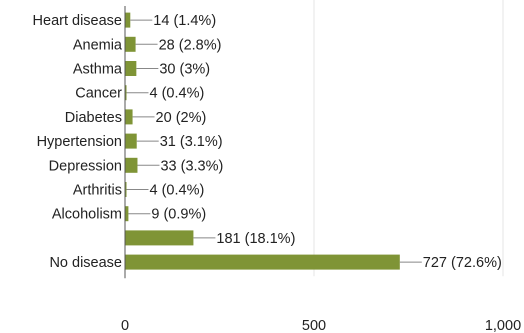 The width and height of the screenshot is (524, 333). What do you see at coordinates (191, 166) in the screenshot?
I see `data-label: 33 (3.3%)` at bounding box center [191, 166].